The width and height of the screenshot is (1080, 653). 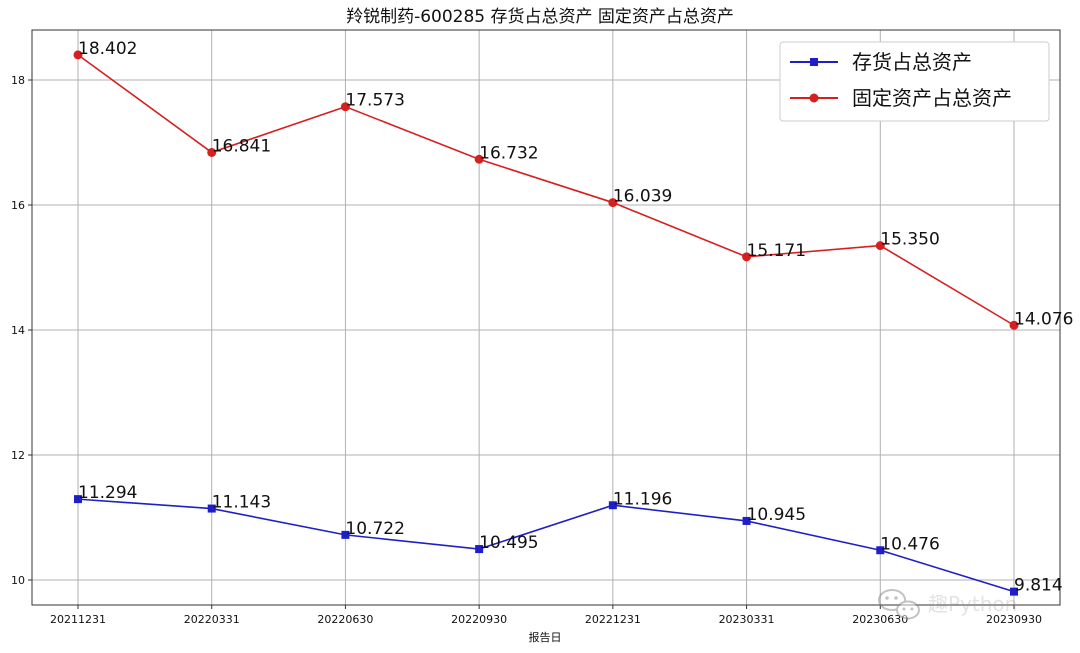 I want to click on legend-label-inventory: 存货占总资产, so click(x=912, y=62).